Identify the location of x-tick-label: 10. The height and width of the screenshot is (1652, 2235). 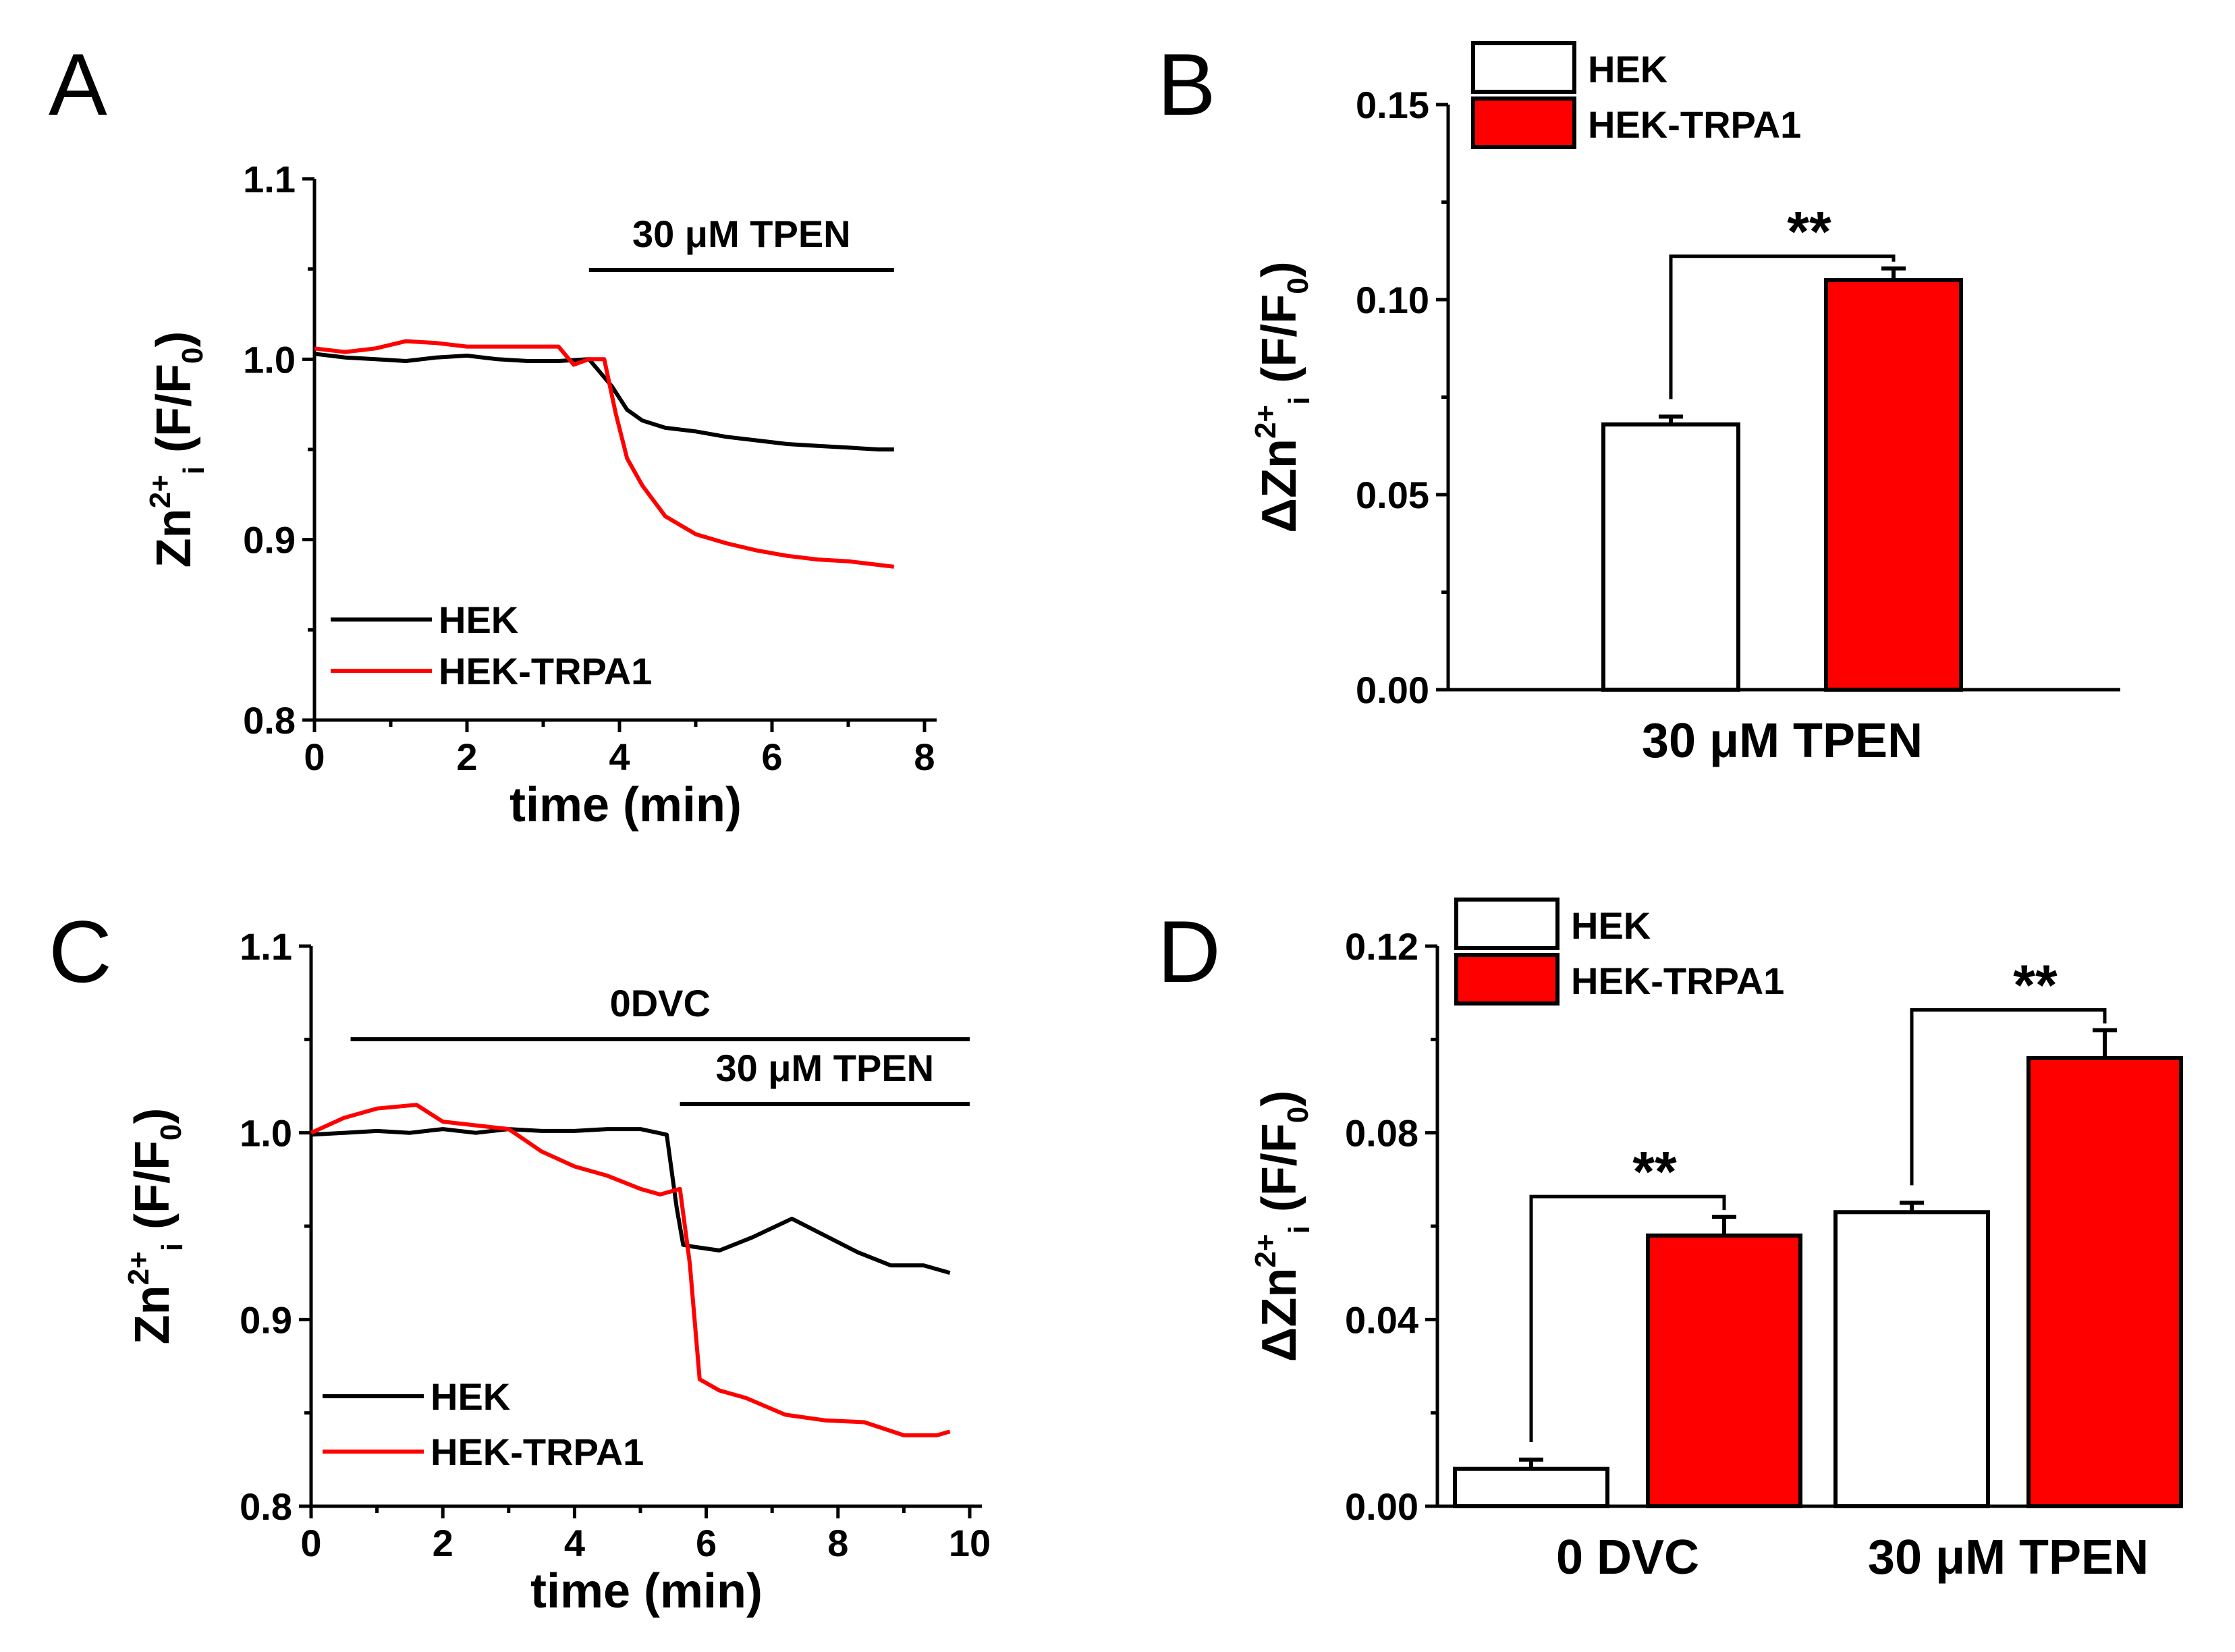
(970, 1543).